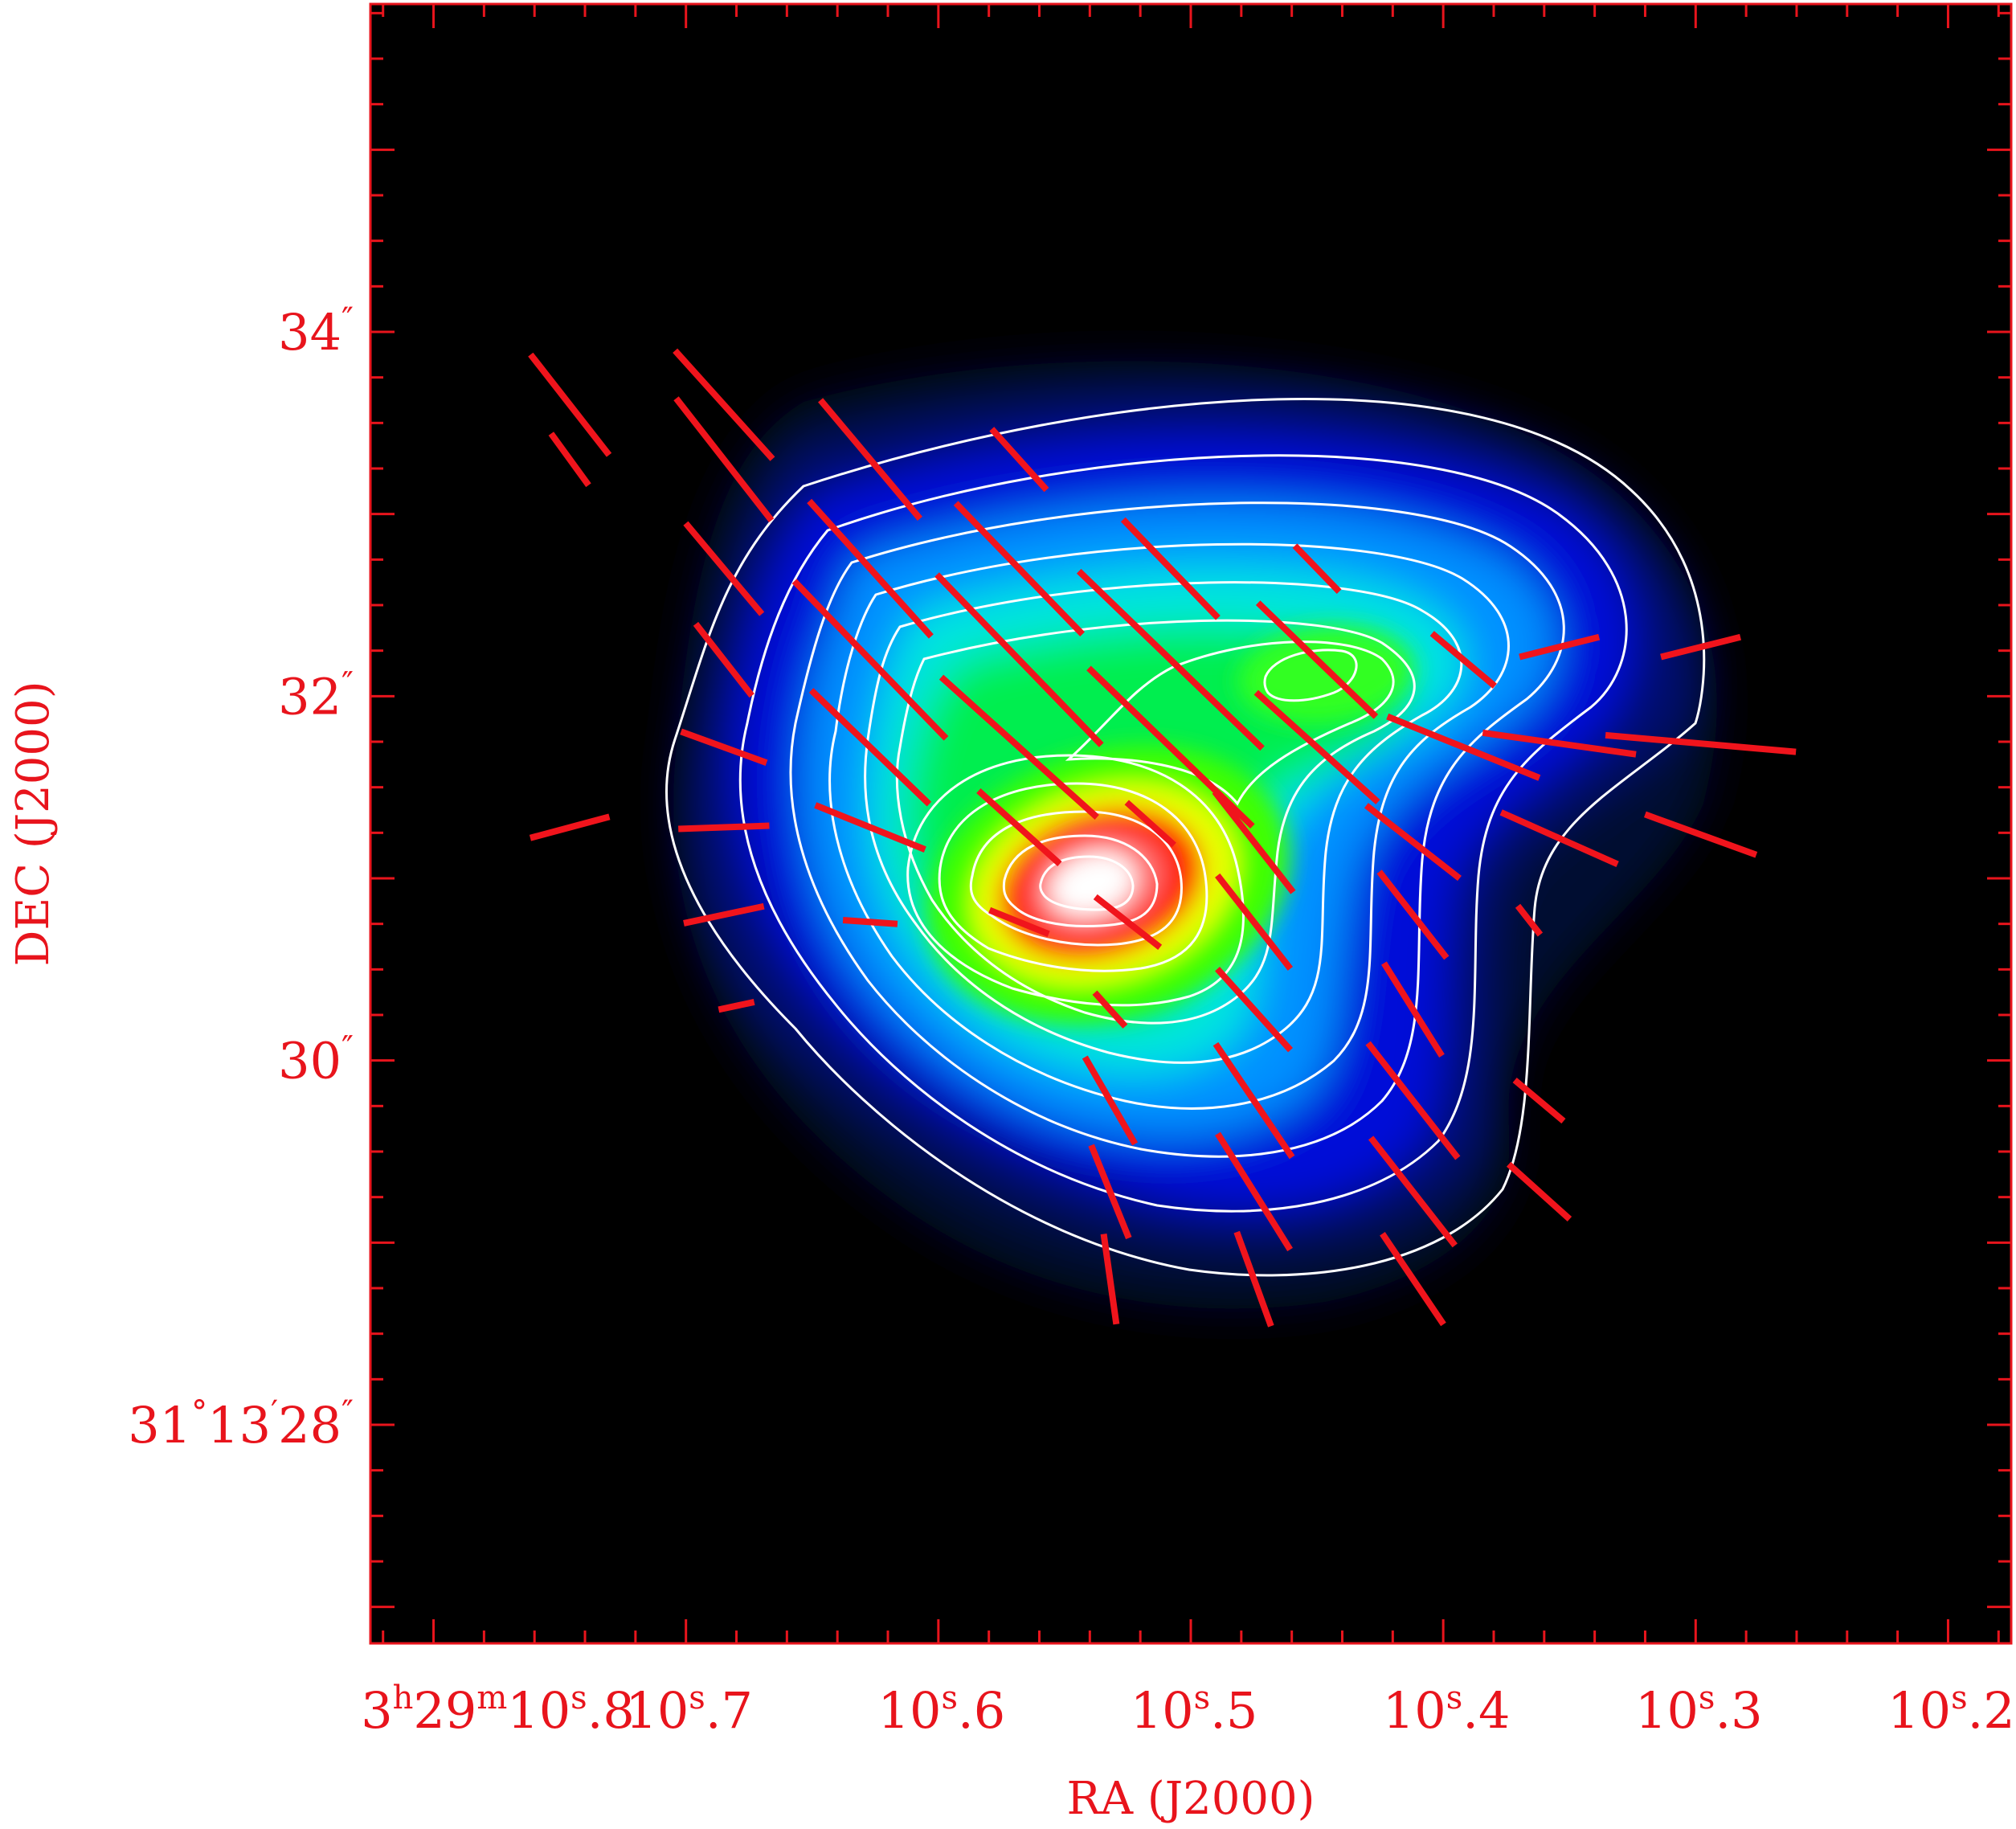 This screenshot has height=1829, width=2016. I want to click on y-tick-labels: 31°13′28″ 30″ 32″ 34″, so click(241, 878).